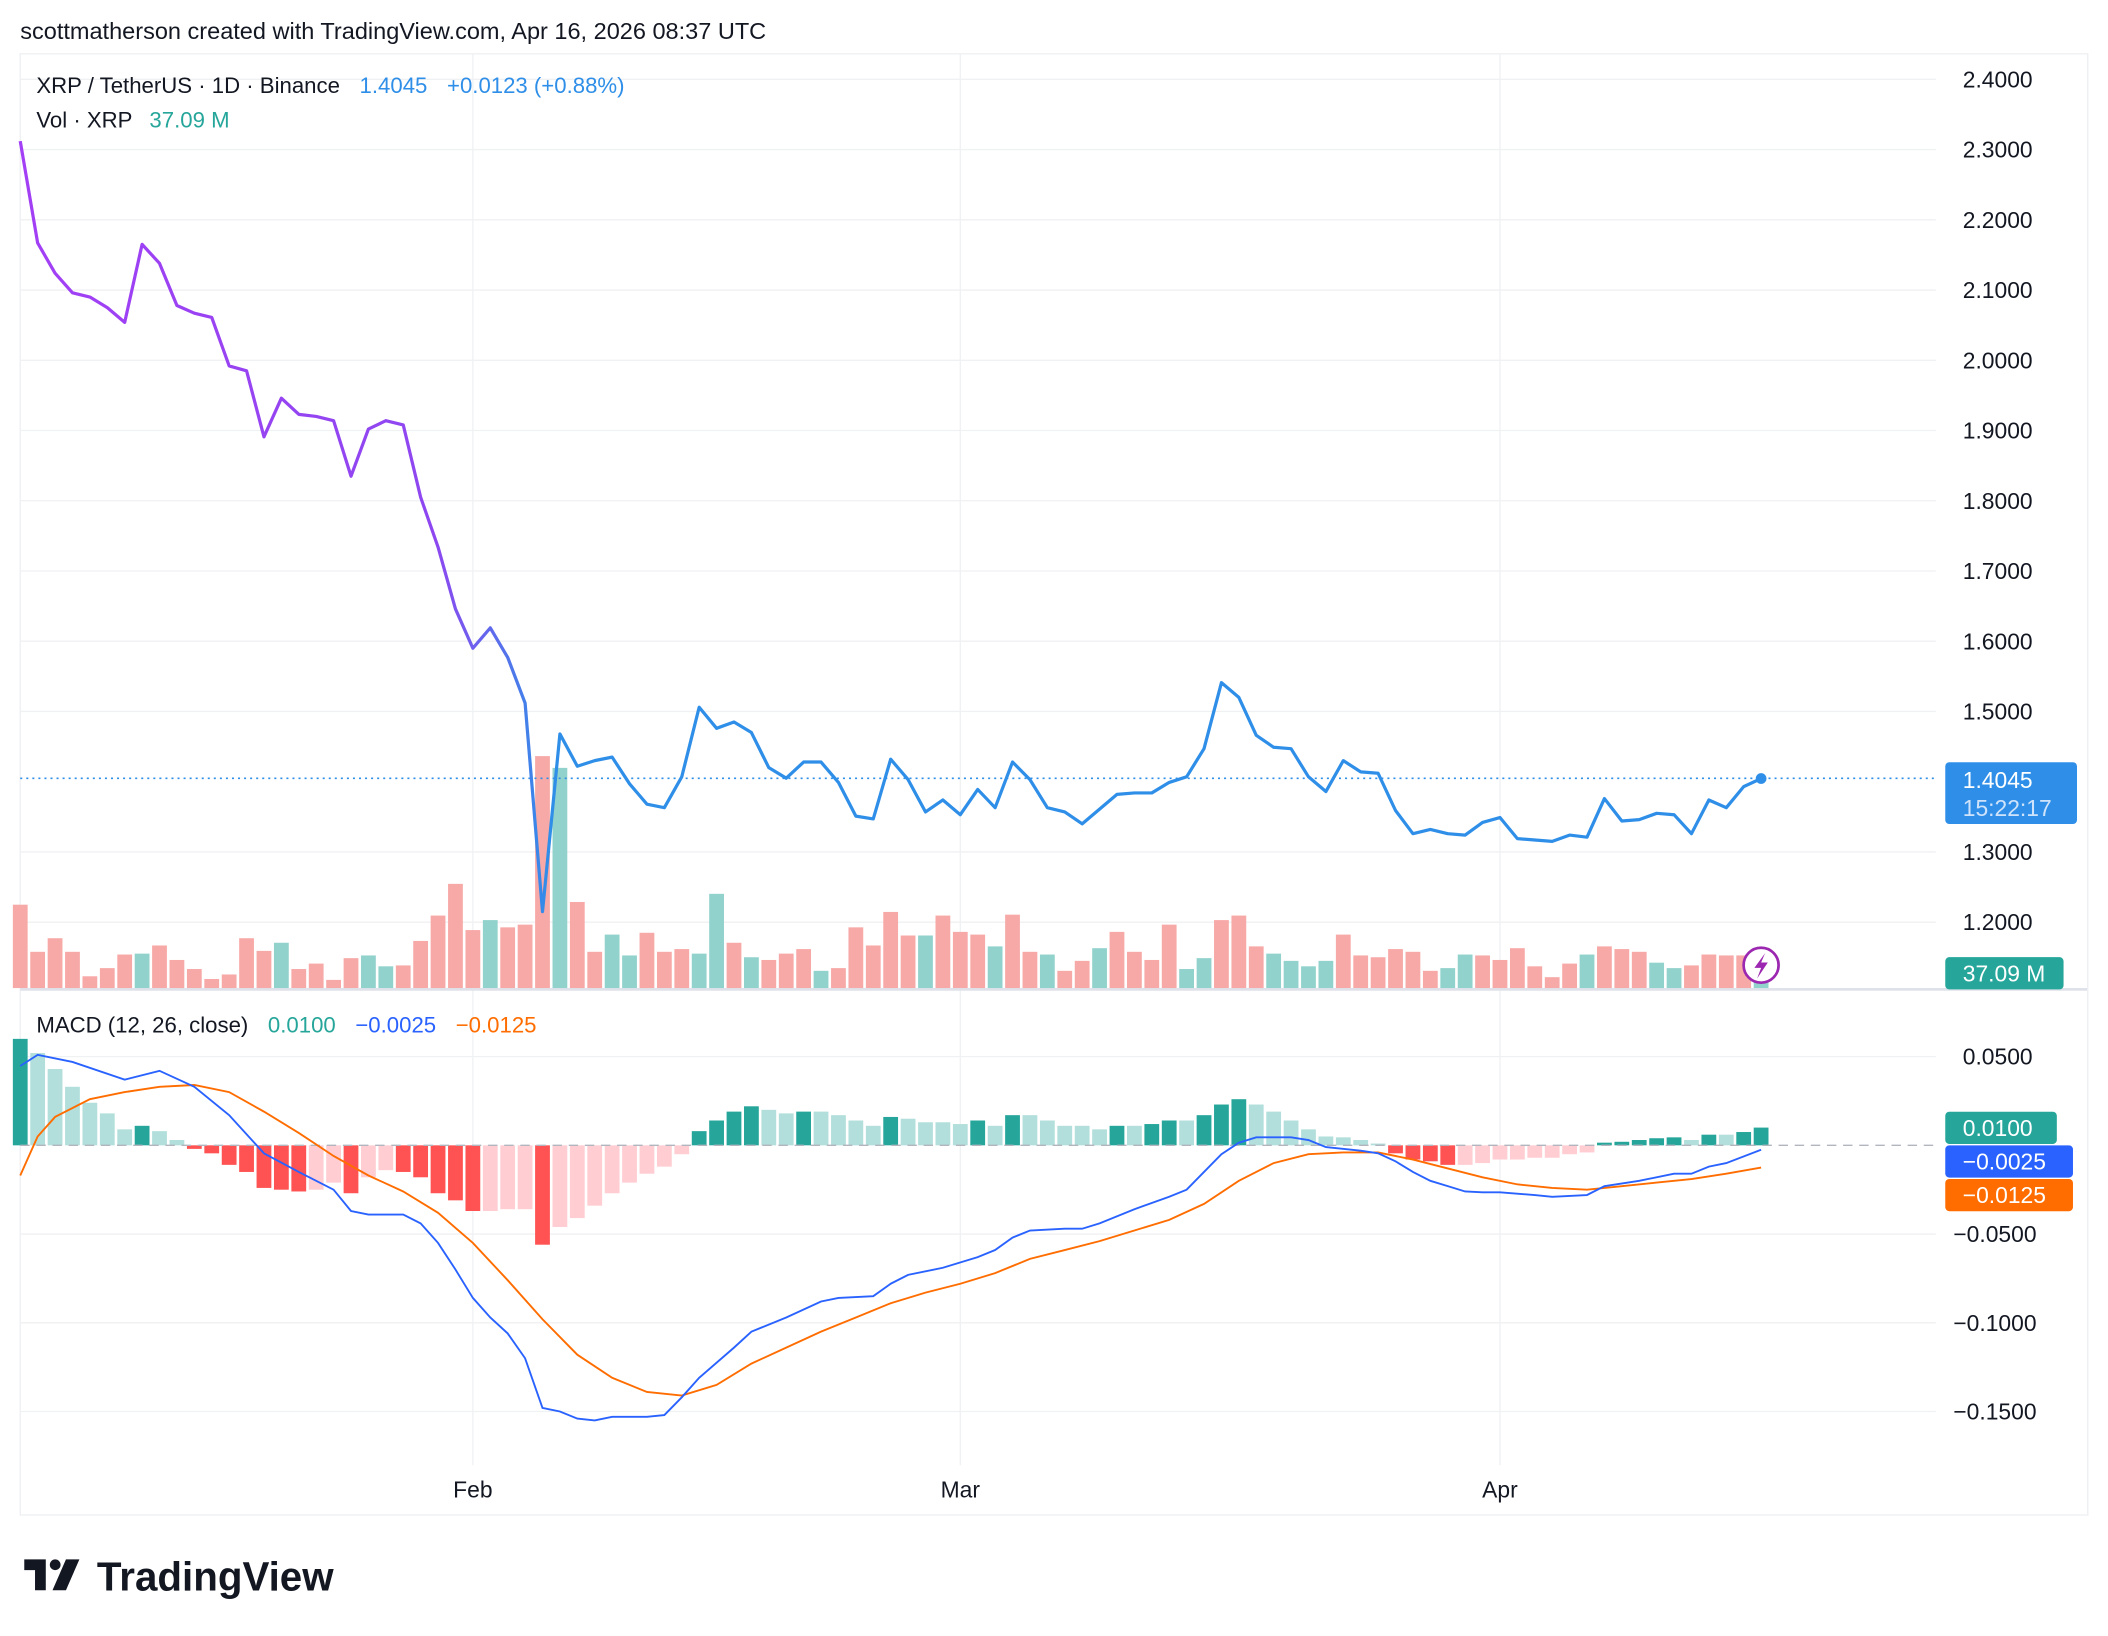 This screenshot has width=2108, height=1636. What do you see at coordinates (2007, 808) in the screenshot?
I see `bar-countdown: 15:22:17` at bounding box center [2007, 808].